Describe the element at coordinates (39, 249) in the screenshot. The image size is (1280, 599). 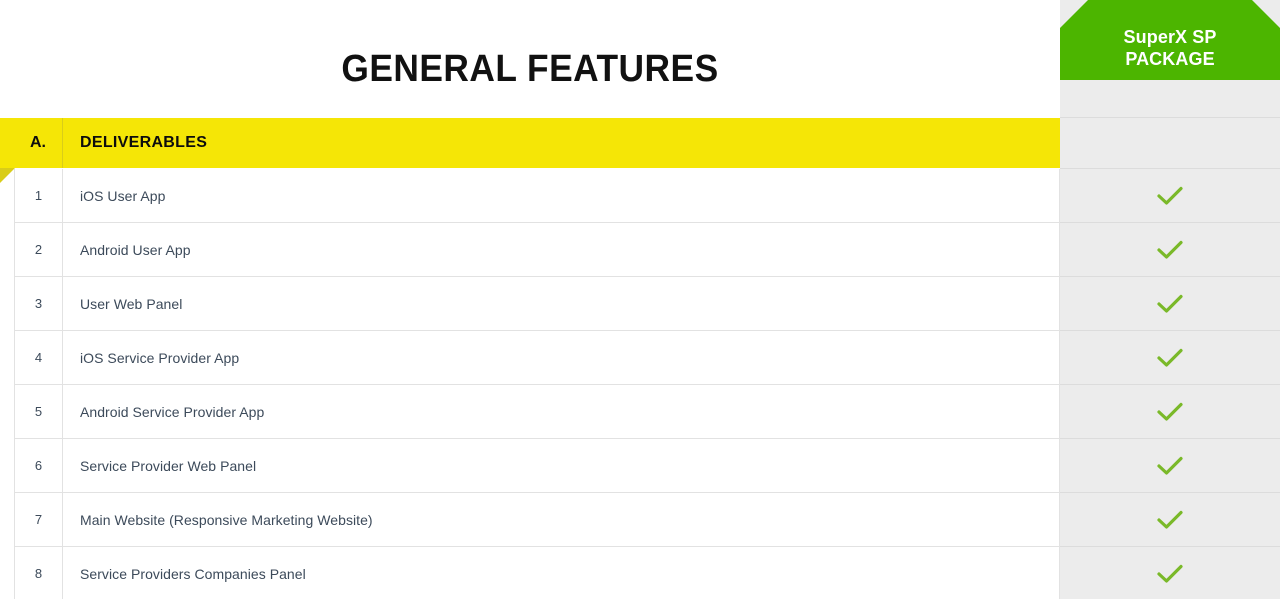
I see `row-number: 2` at that location.